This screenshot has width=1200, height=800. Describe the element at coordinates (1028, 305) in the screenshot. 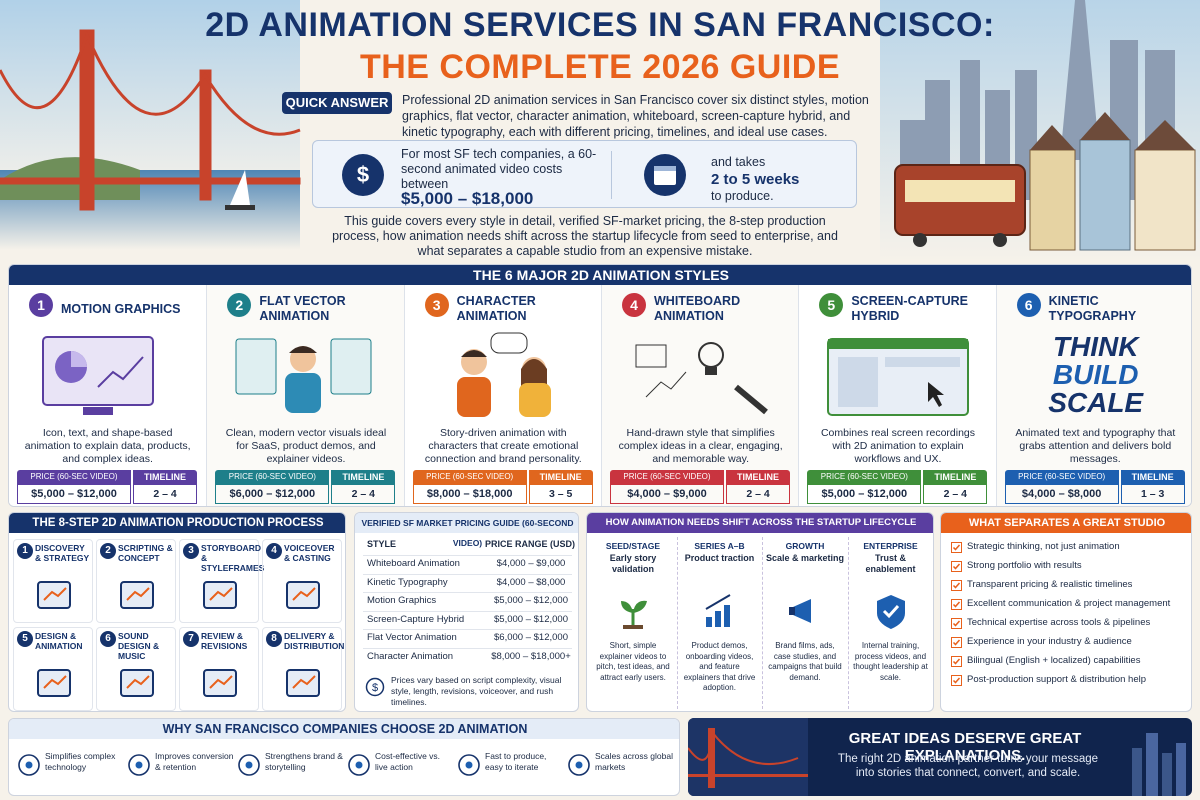

I see `style-number: 6` at that location.